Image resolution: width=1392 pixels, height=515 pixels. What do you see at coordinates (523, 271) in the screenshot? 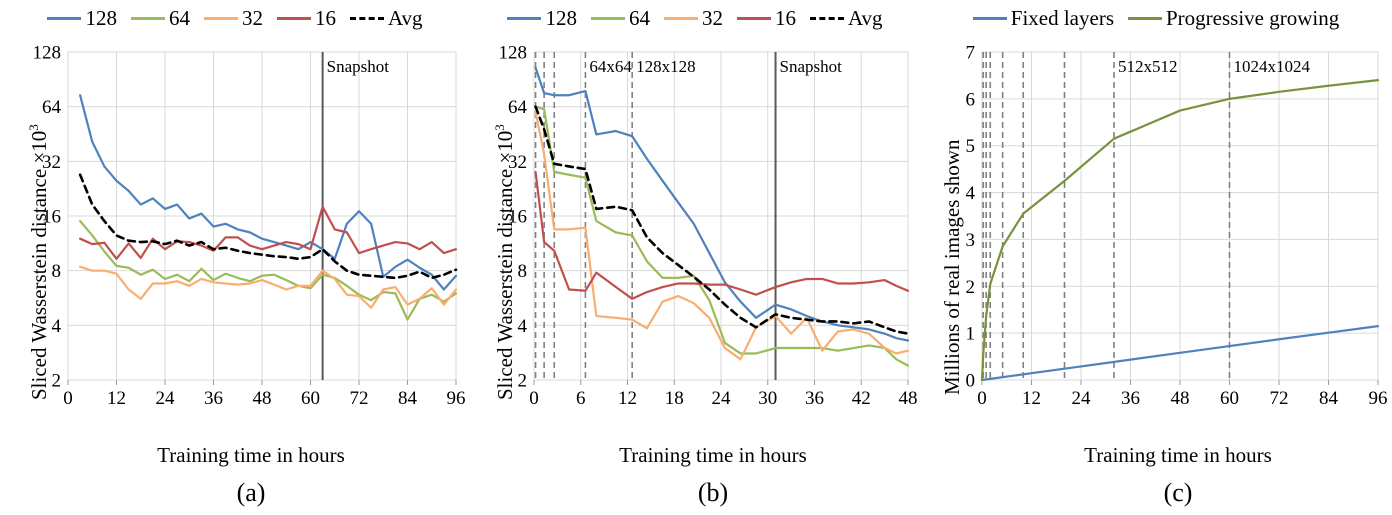
I see `svg-text: 8` at bounding box center [523, 271].